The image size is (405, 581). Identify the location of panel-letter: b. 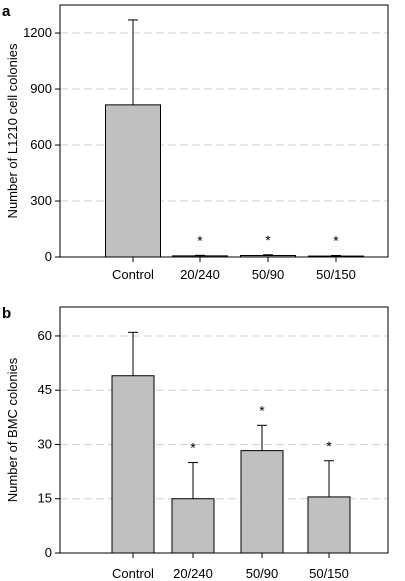
(6, 313).